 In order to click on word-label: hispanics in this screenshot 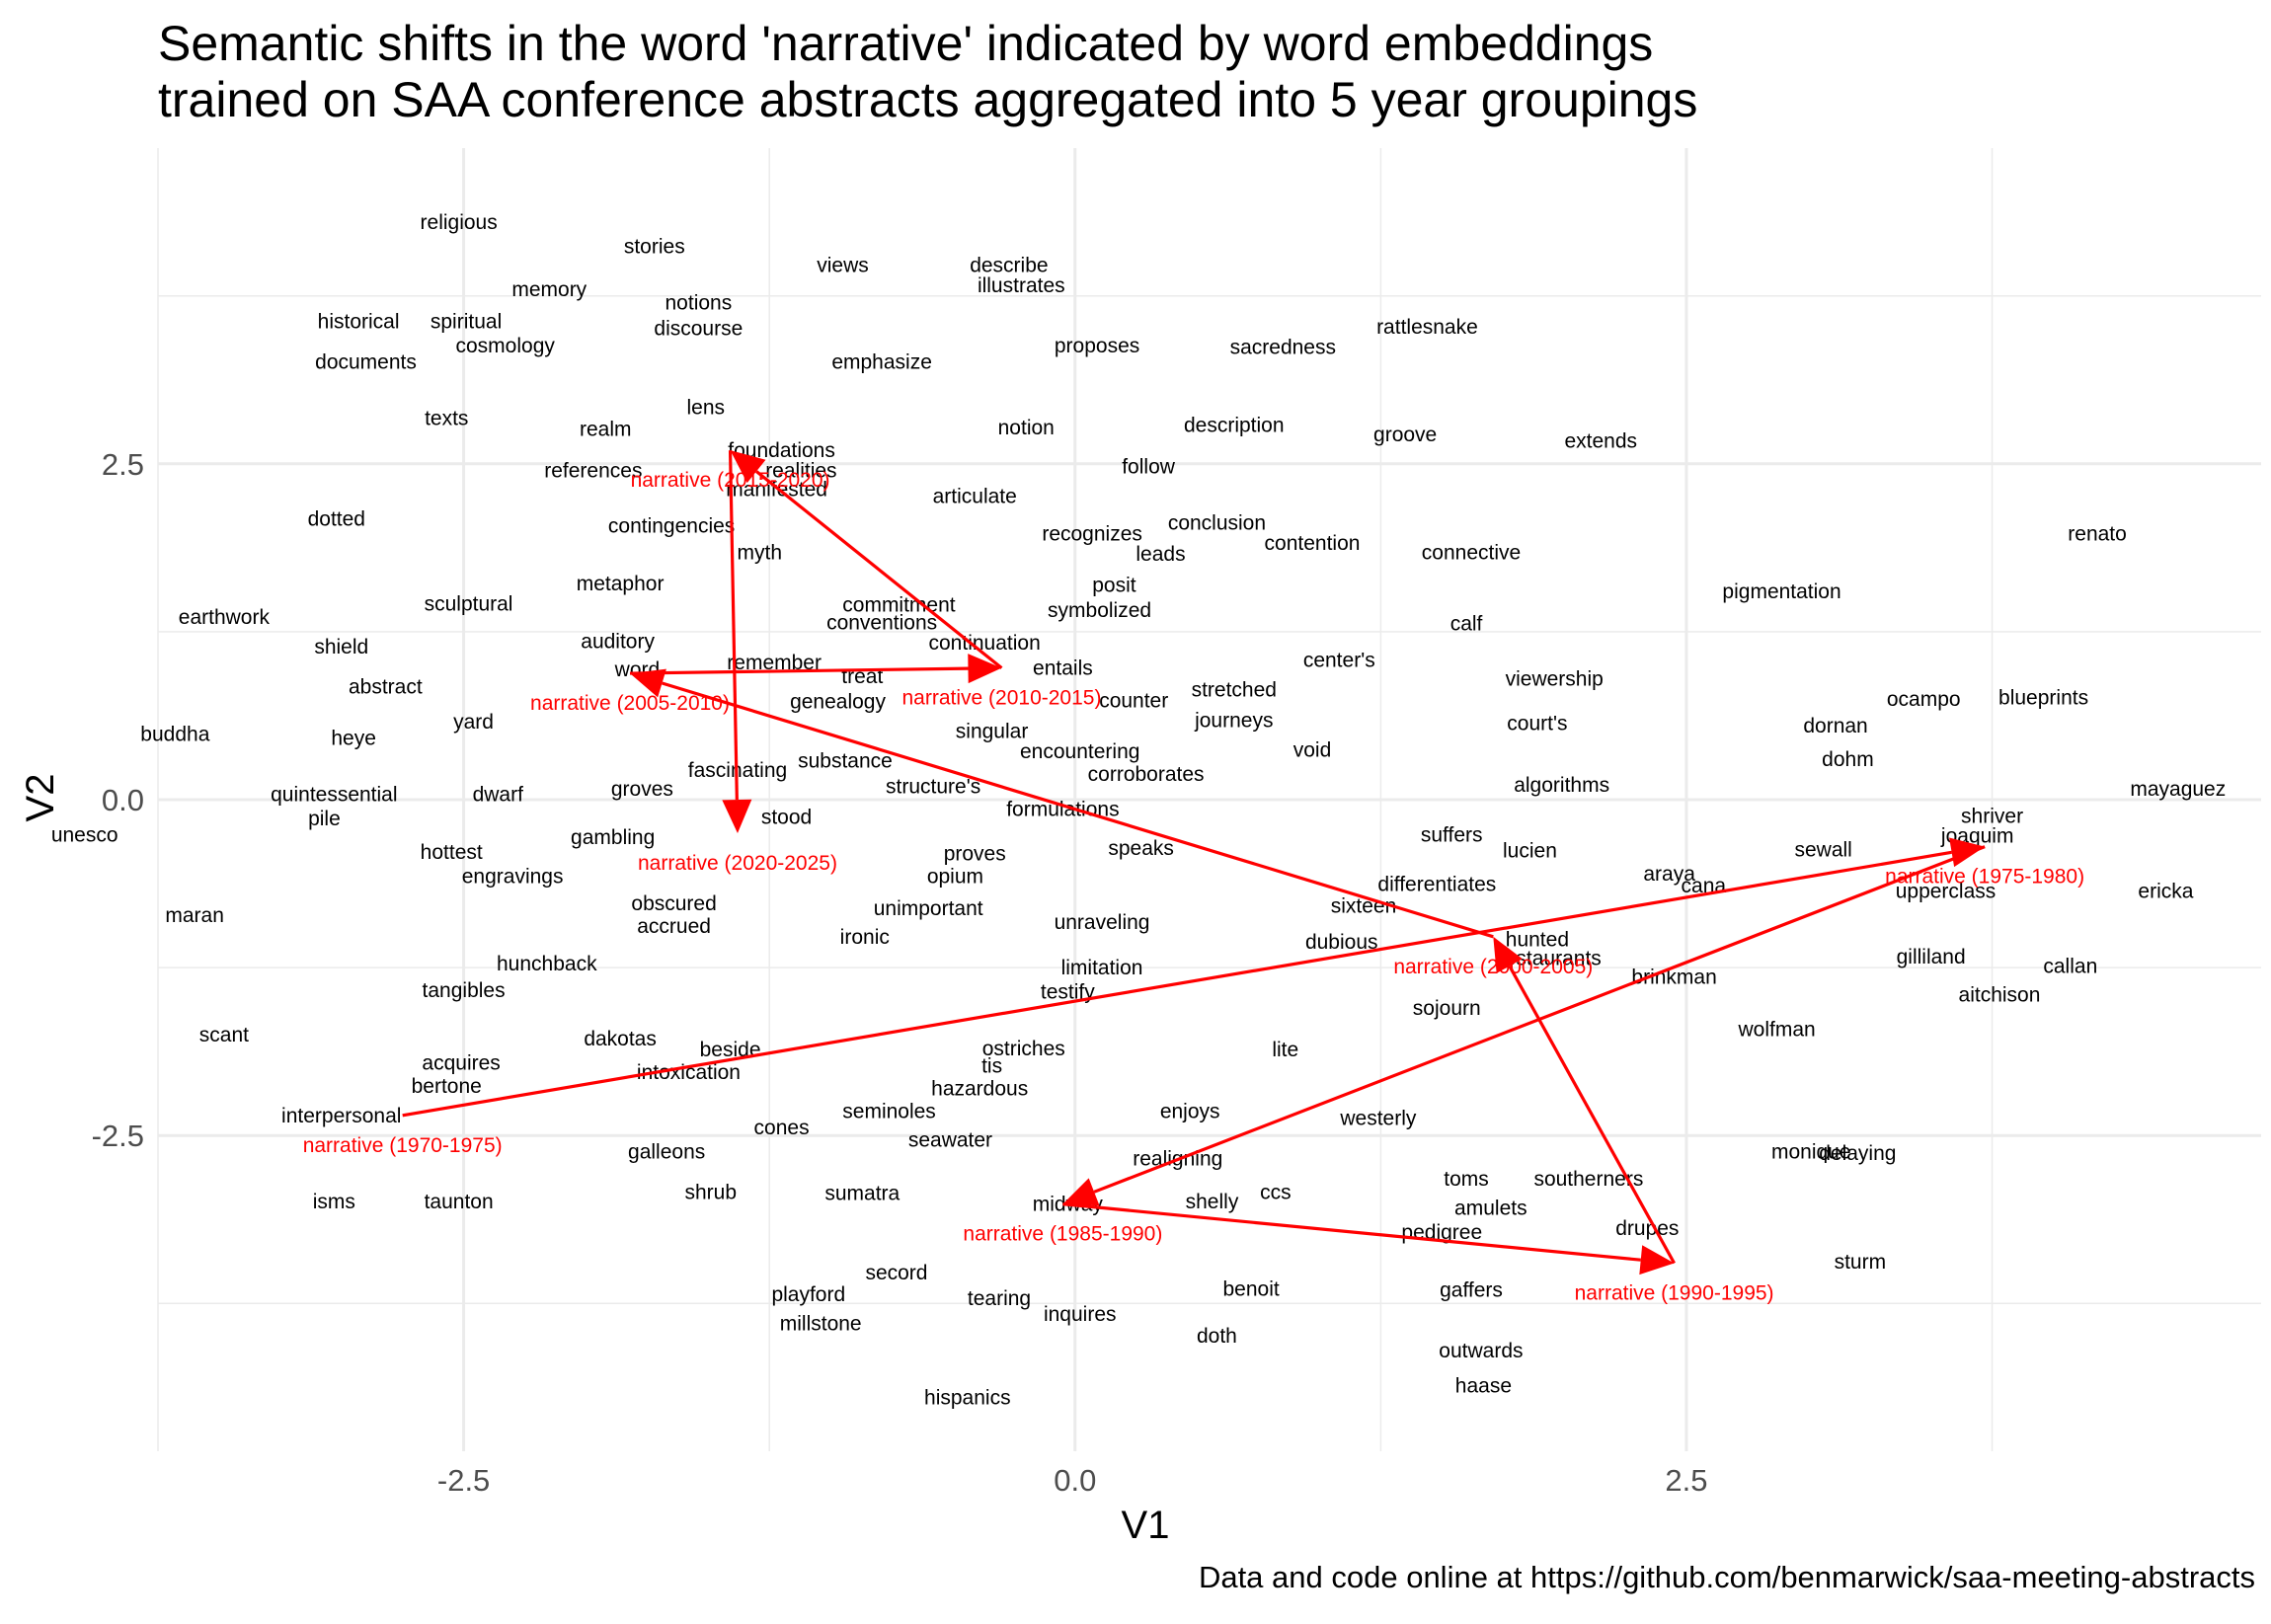, I will do `click(967, 1398)`.